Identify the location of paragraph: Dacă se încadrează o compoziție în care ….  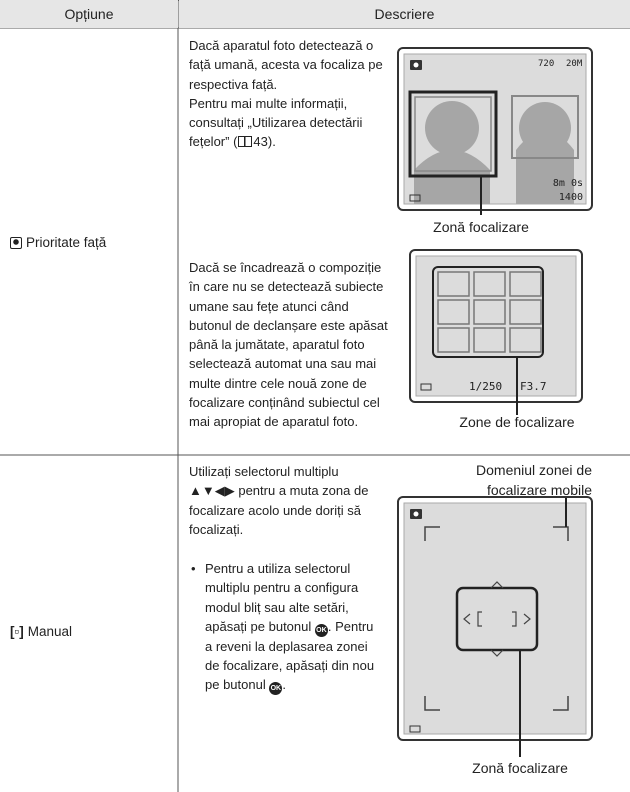
(288, 345).